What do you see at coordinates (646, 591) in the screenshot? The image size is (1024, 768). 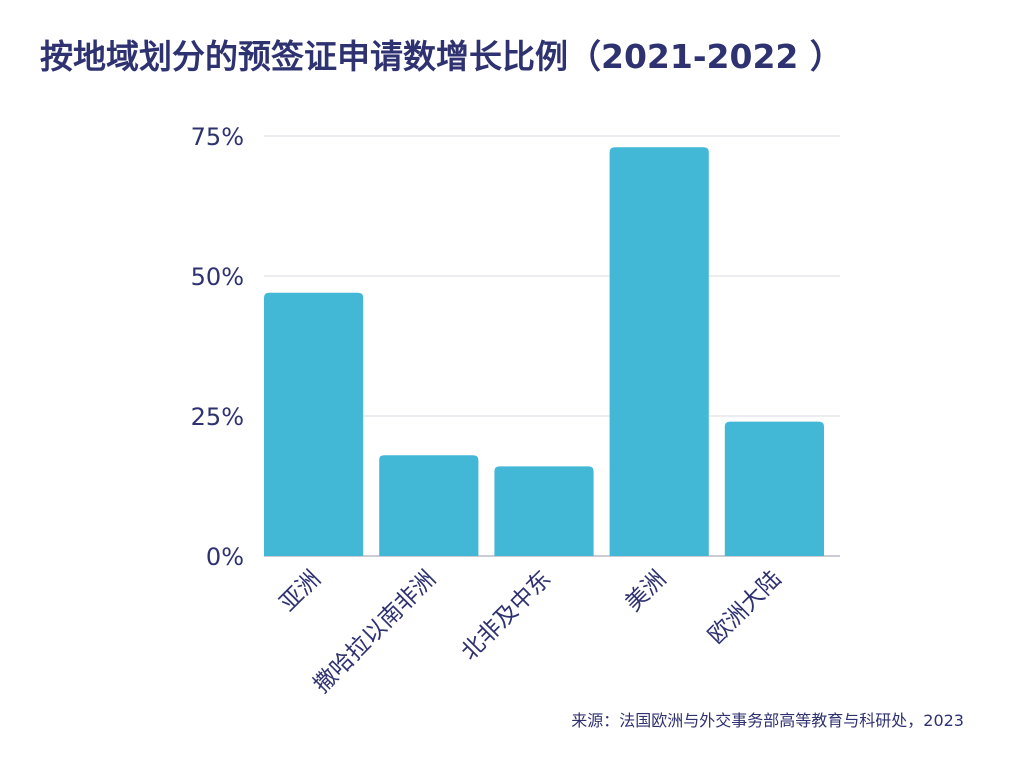 I see `x-tick-label: 美洲` at bounding box center [646, 591].